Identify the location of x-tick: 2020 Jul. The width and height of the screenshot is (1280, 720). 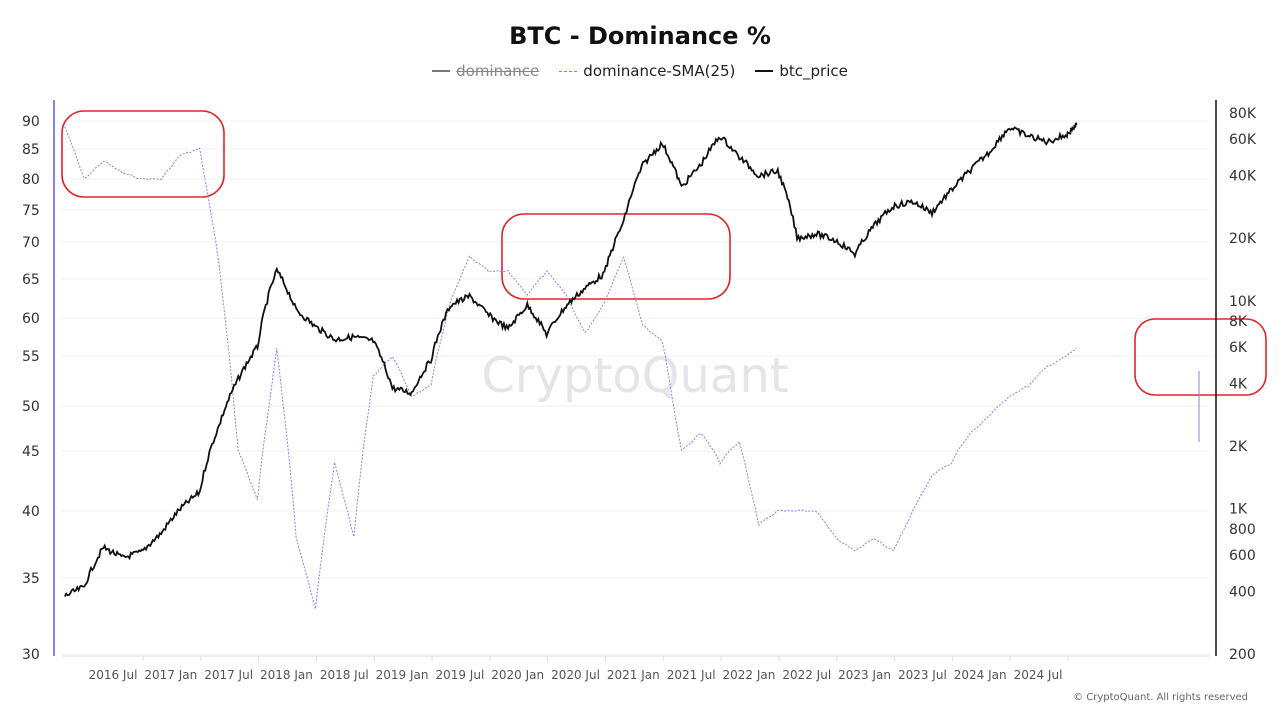
(575, 675).